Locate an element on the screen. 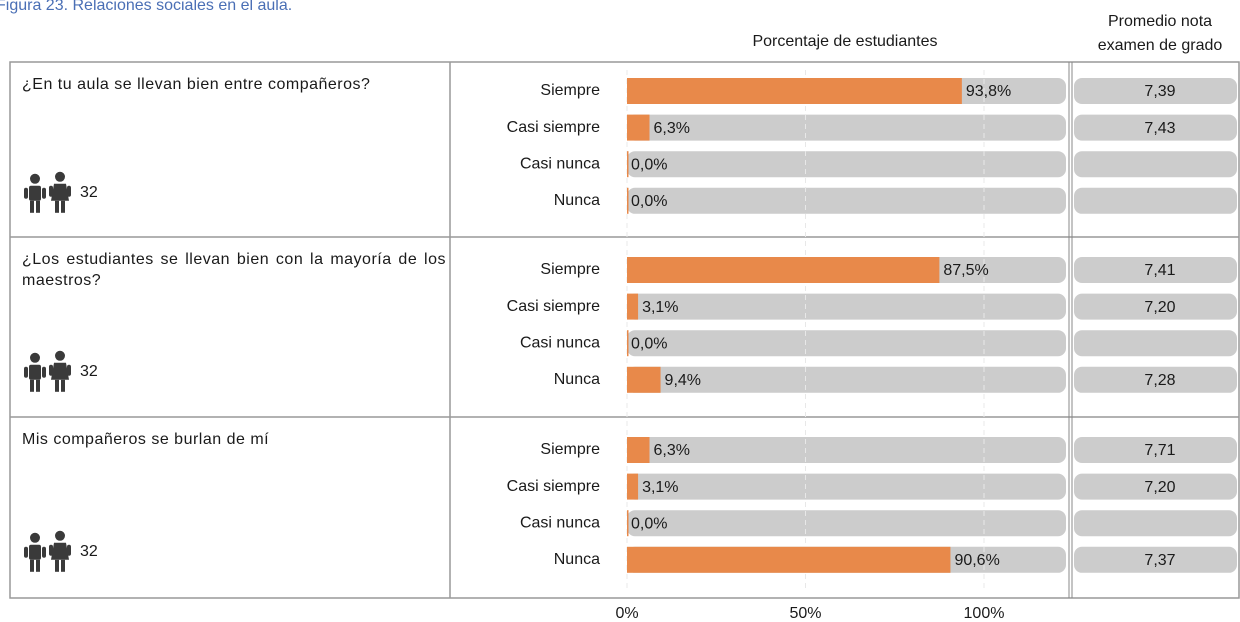 The image size is (1240, 622). score-header: Promedio nota is located at coordinates (1160, 21).